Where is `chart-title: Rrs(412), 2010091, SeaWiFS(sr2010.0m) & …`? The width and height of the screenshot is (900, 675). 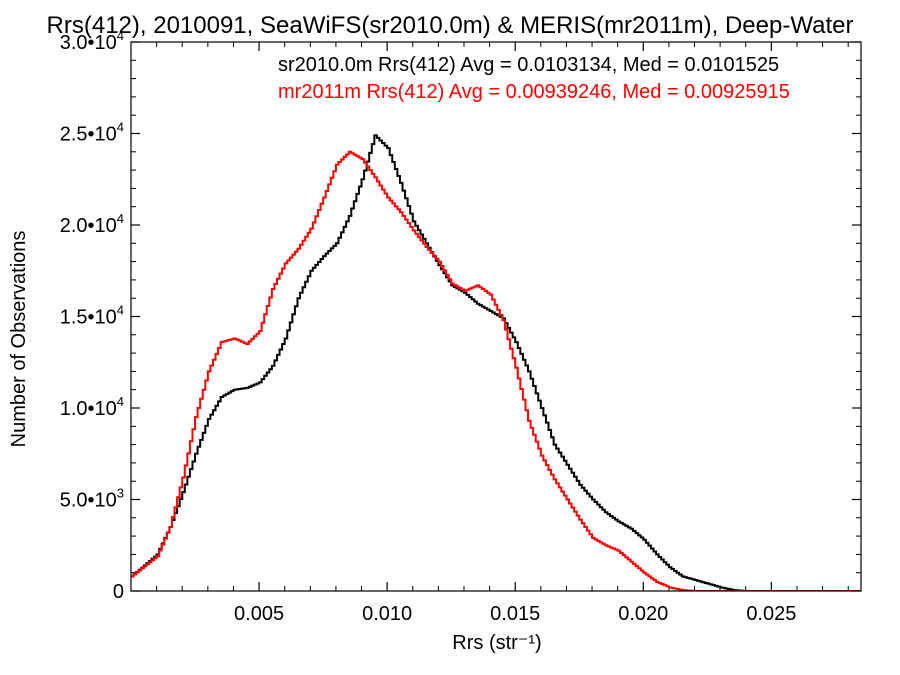 chart-title: Rrs(412), 2010091, SeaWiFS(sr2010.0m) & … is located at coordinates (450, 25).